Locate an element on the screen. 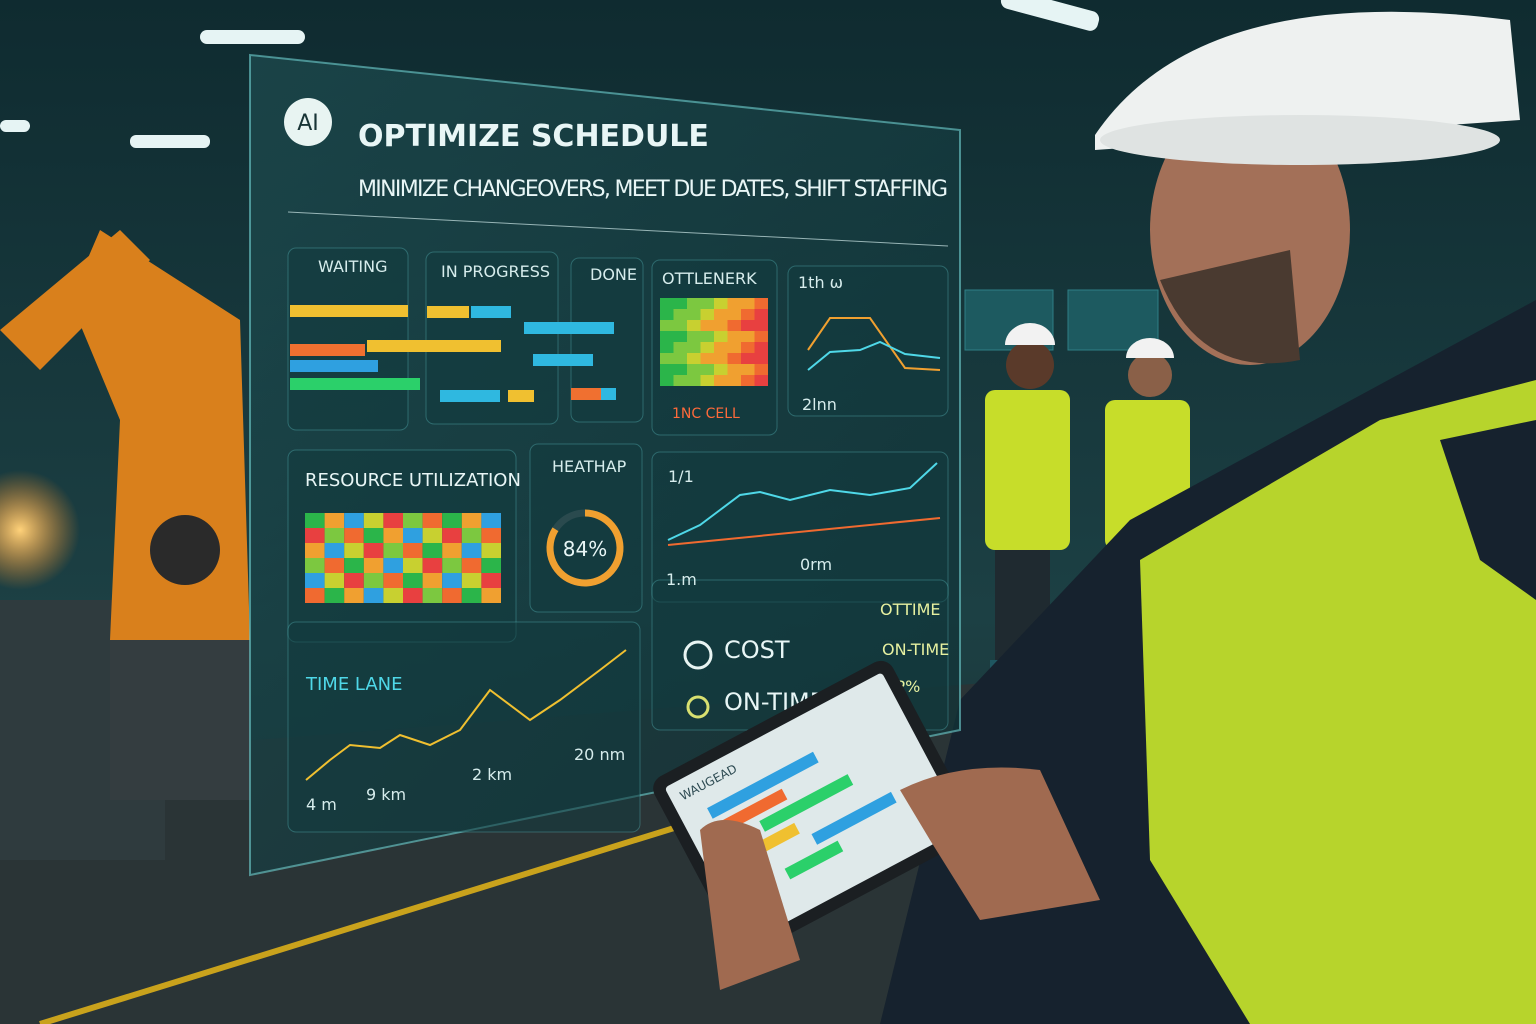 The width and height of the screenshot is (1536, 1024). kpi: OTTIME is located at coordinates (910, 609).